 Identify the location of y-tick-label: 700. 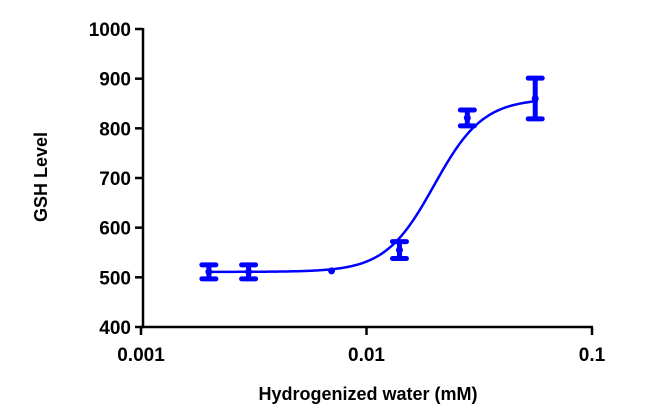
(115, 179).